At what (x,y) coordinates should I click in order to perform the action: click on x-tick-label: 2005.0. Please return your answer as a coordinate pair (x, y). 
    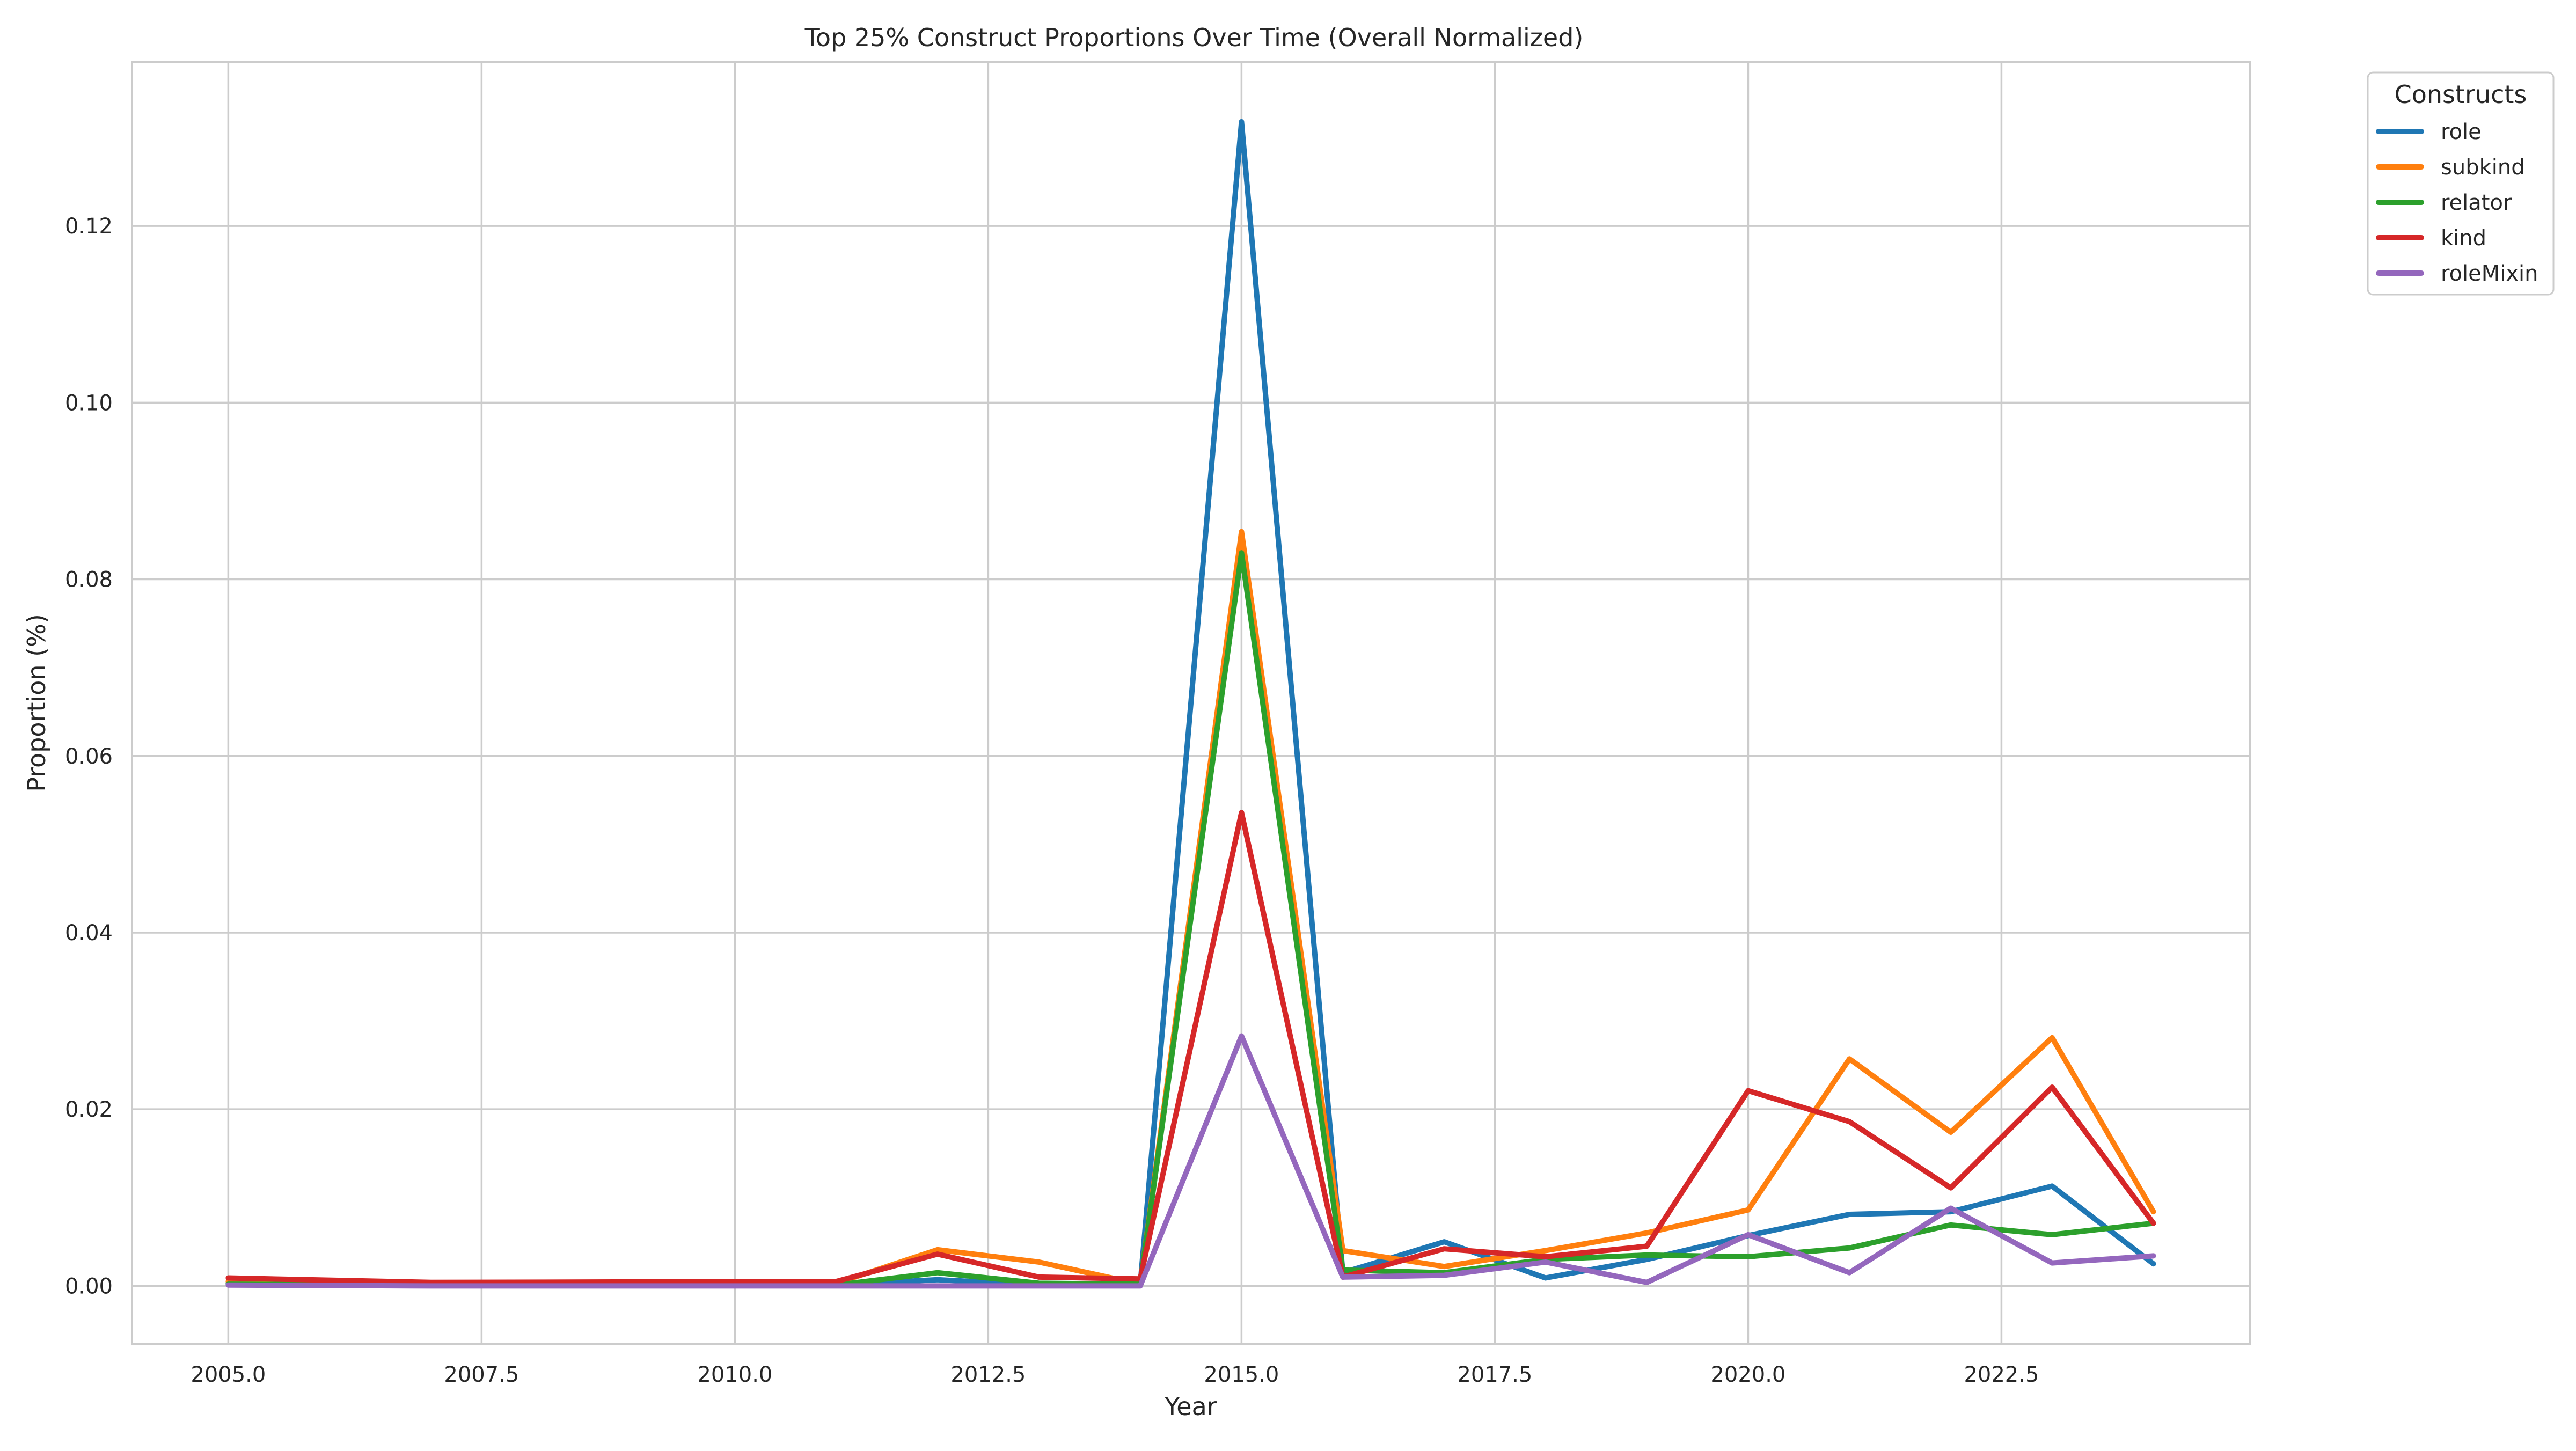
    Looking at the image, I should click on (228, 1374).